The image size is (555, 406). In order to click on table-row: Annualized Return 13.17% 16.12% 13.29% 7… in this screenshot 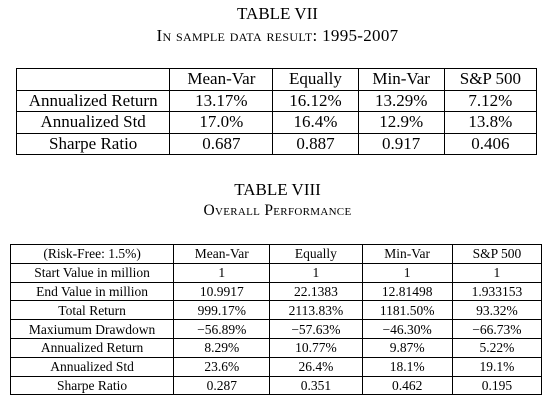, I will do `click(276, 100)`.